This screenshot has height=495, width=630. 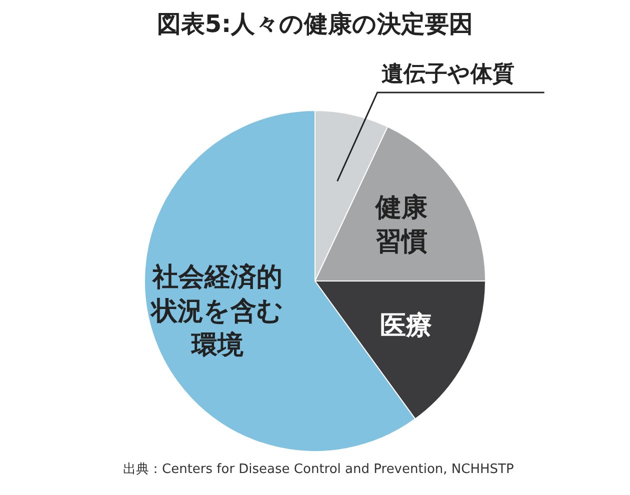 What do you see at coordinates (447, 74) in the screenshot?
I see `slice-label: 遺伝子や体質` at bounding box center [447, 74].